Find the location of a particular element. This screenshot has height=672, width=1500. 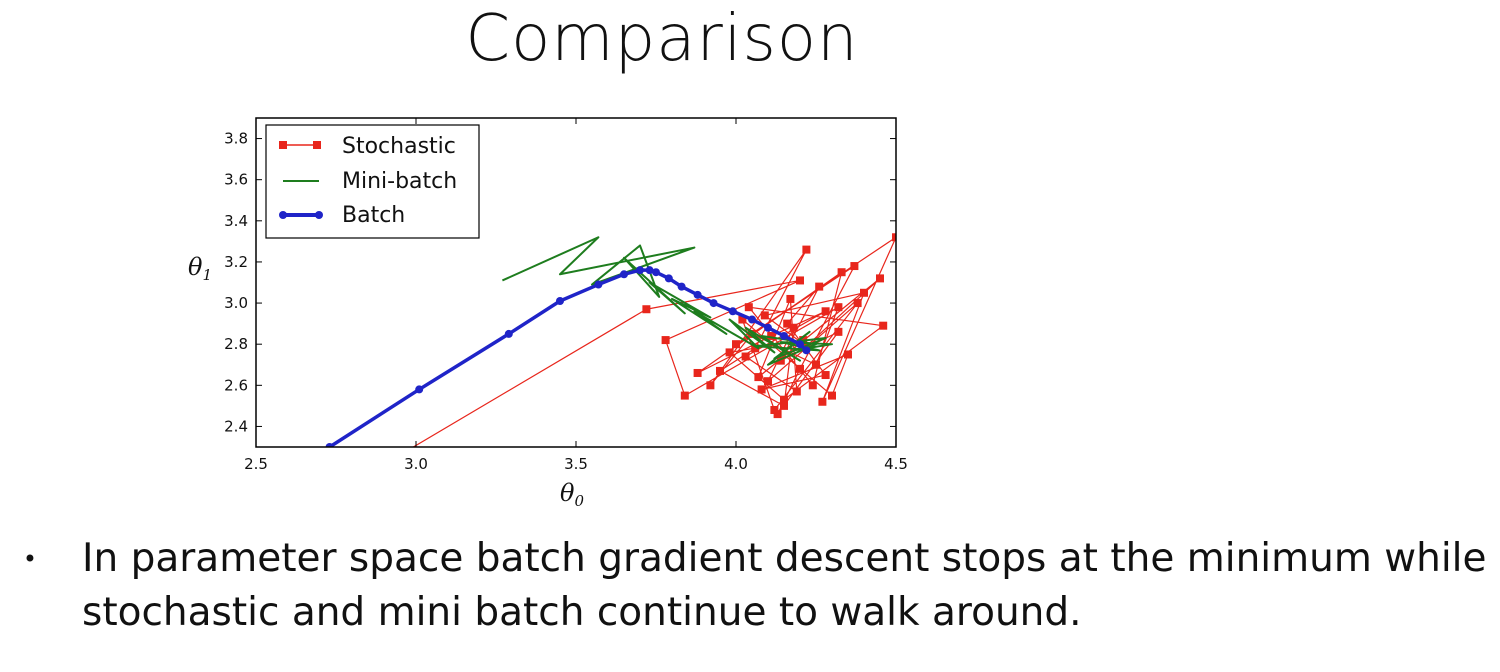

y-tick-label: 3.4 is located at coordinates (236, 221).